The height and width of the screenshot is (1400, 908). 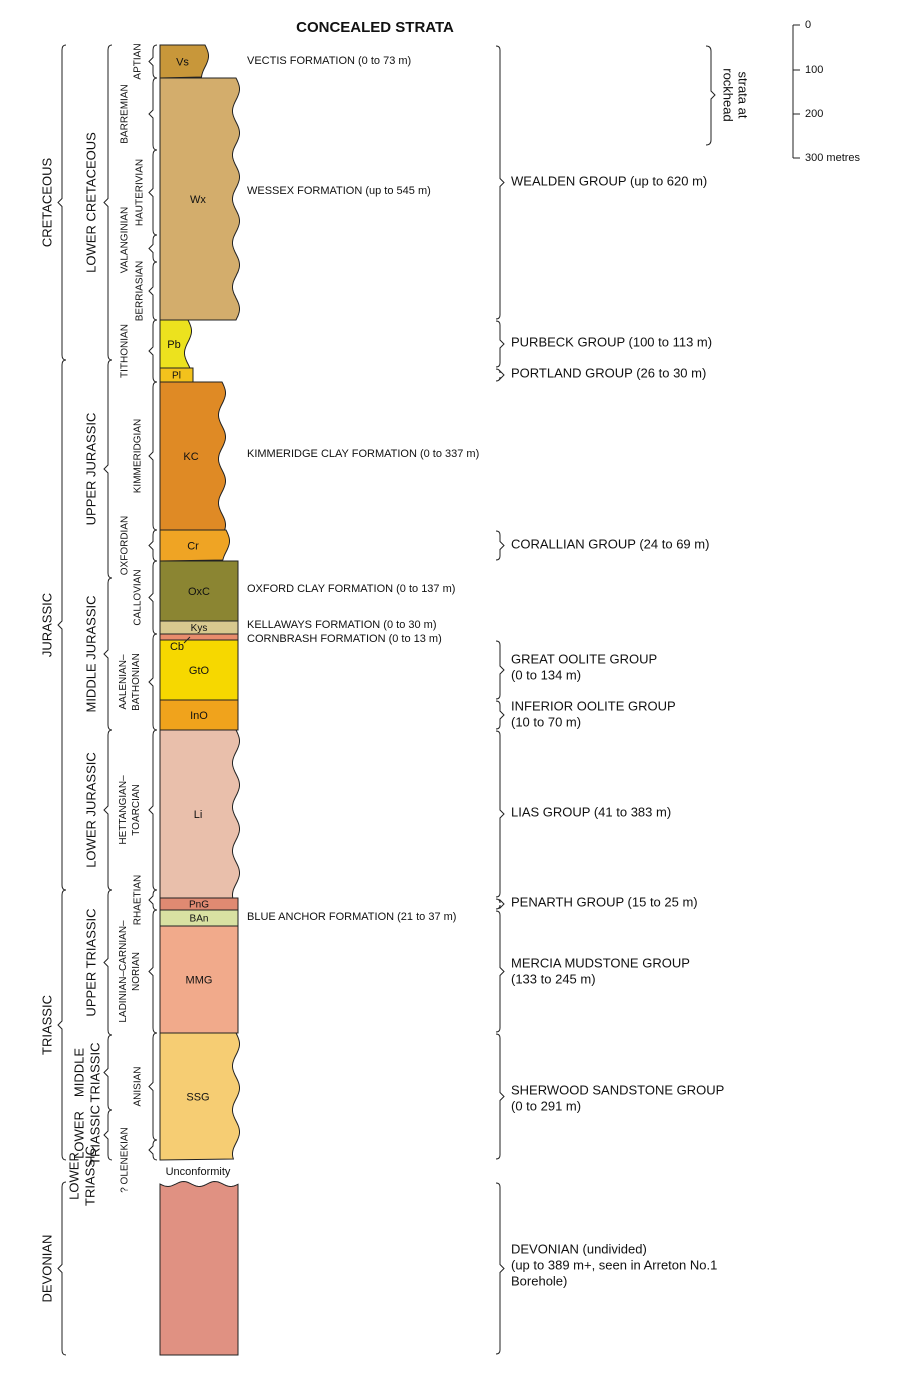 I want to click on epoch-label: MIDDLE JURASSIC, so click(x=90, y=653).